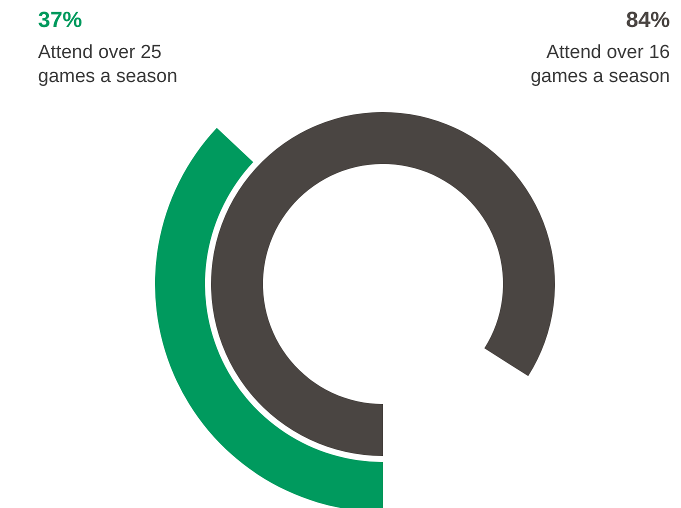 This screenshot has height=508, width=681. What do you see at coordinates (60, 19) in the screenshot?
I see `data-label: 37%` at bounding box center [60, 19].